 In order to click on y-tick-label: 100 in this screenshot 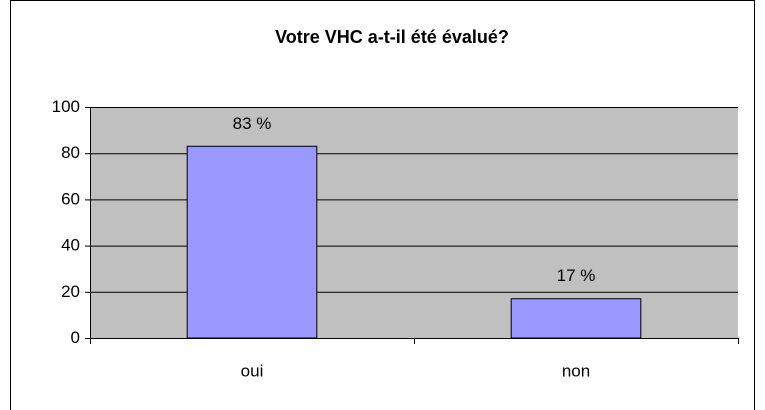, I will do `click(66, 106)`.